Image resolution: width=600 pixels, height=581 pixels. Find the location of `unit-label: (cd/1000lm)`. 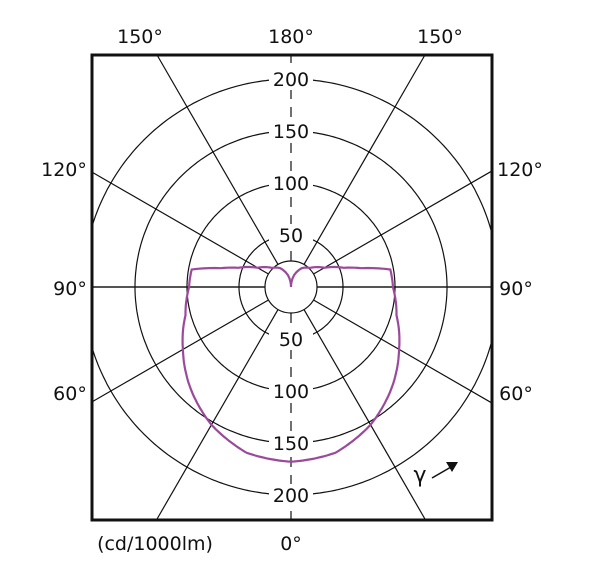

unit-label: (cd/1000lm) is located at coordinates (155, 544).